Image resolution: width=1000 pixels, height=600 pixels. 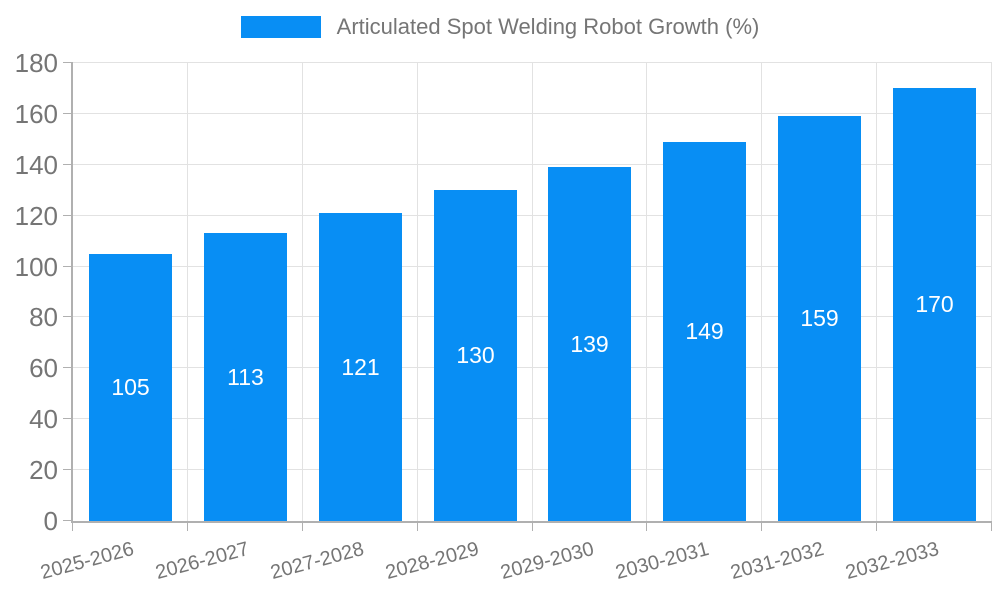 I want to click on x-tick-label: 2032-2033, so click(x=892, y=561).